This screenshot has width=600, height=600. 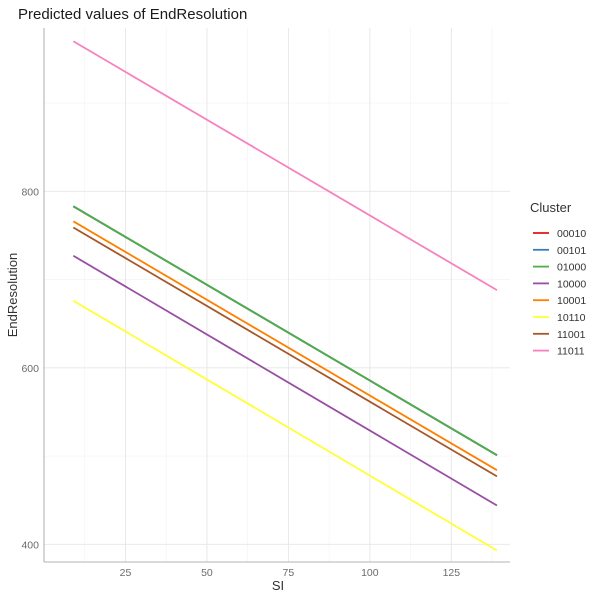 I want to click on x-tick-label: 125, so click(x=452, y=573).